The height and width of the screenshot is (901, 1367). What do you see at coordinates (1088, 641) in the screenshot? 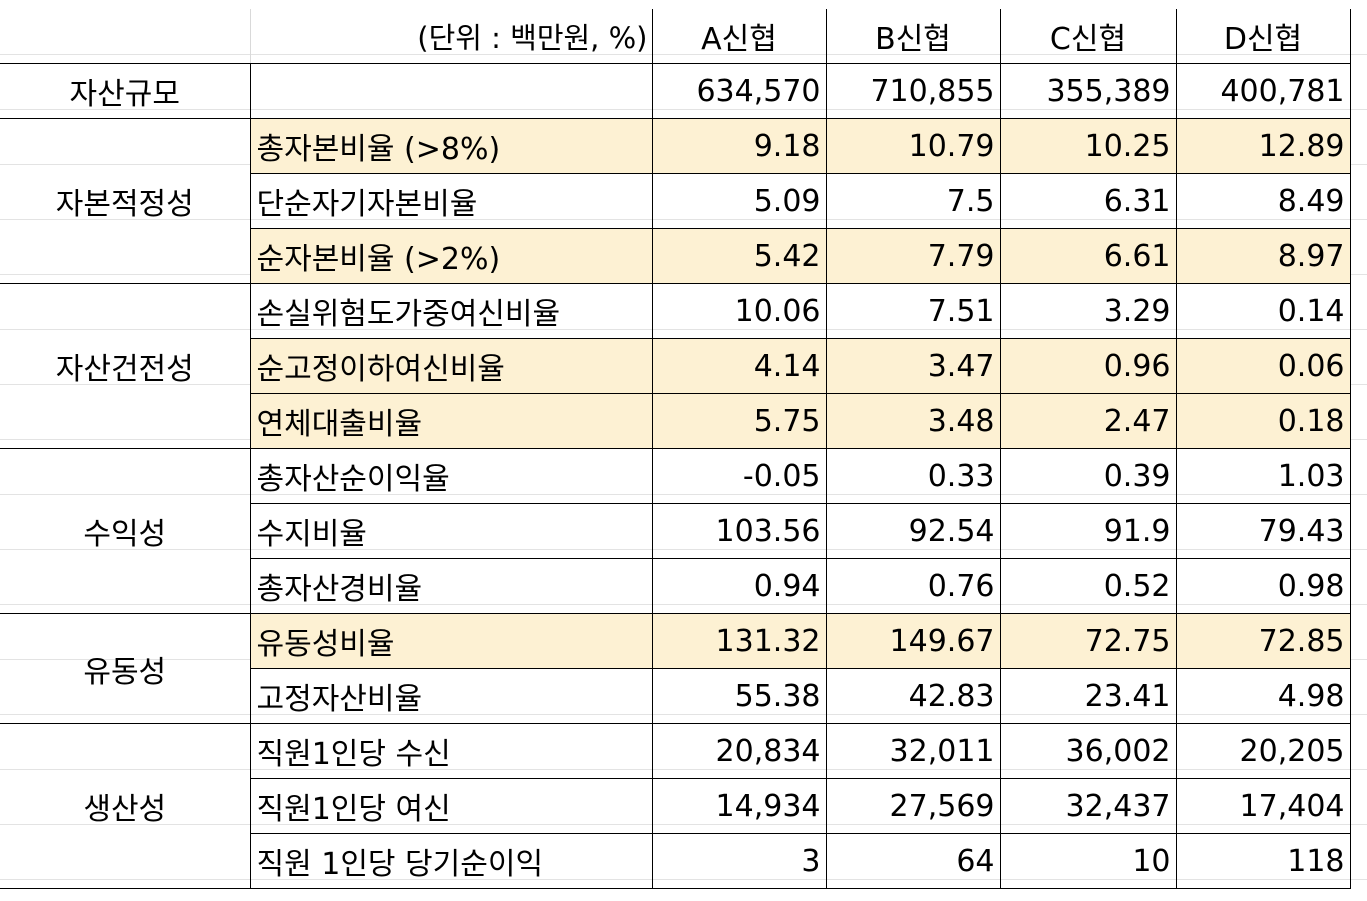
I see `value-cell: 72.75` at bounding box center [1088, 641].